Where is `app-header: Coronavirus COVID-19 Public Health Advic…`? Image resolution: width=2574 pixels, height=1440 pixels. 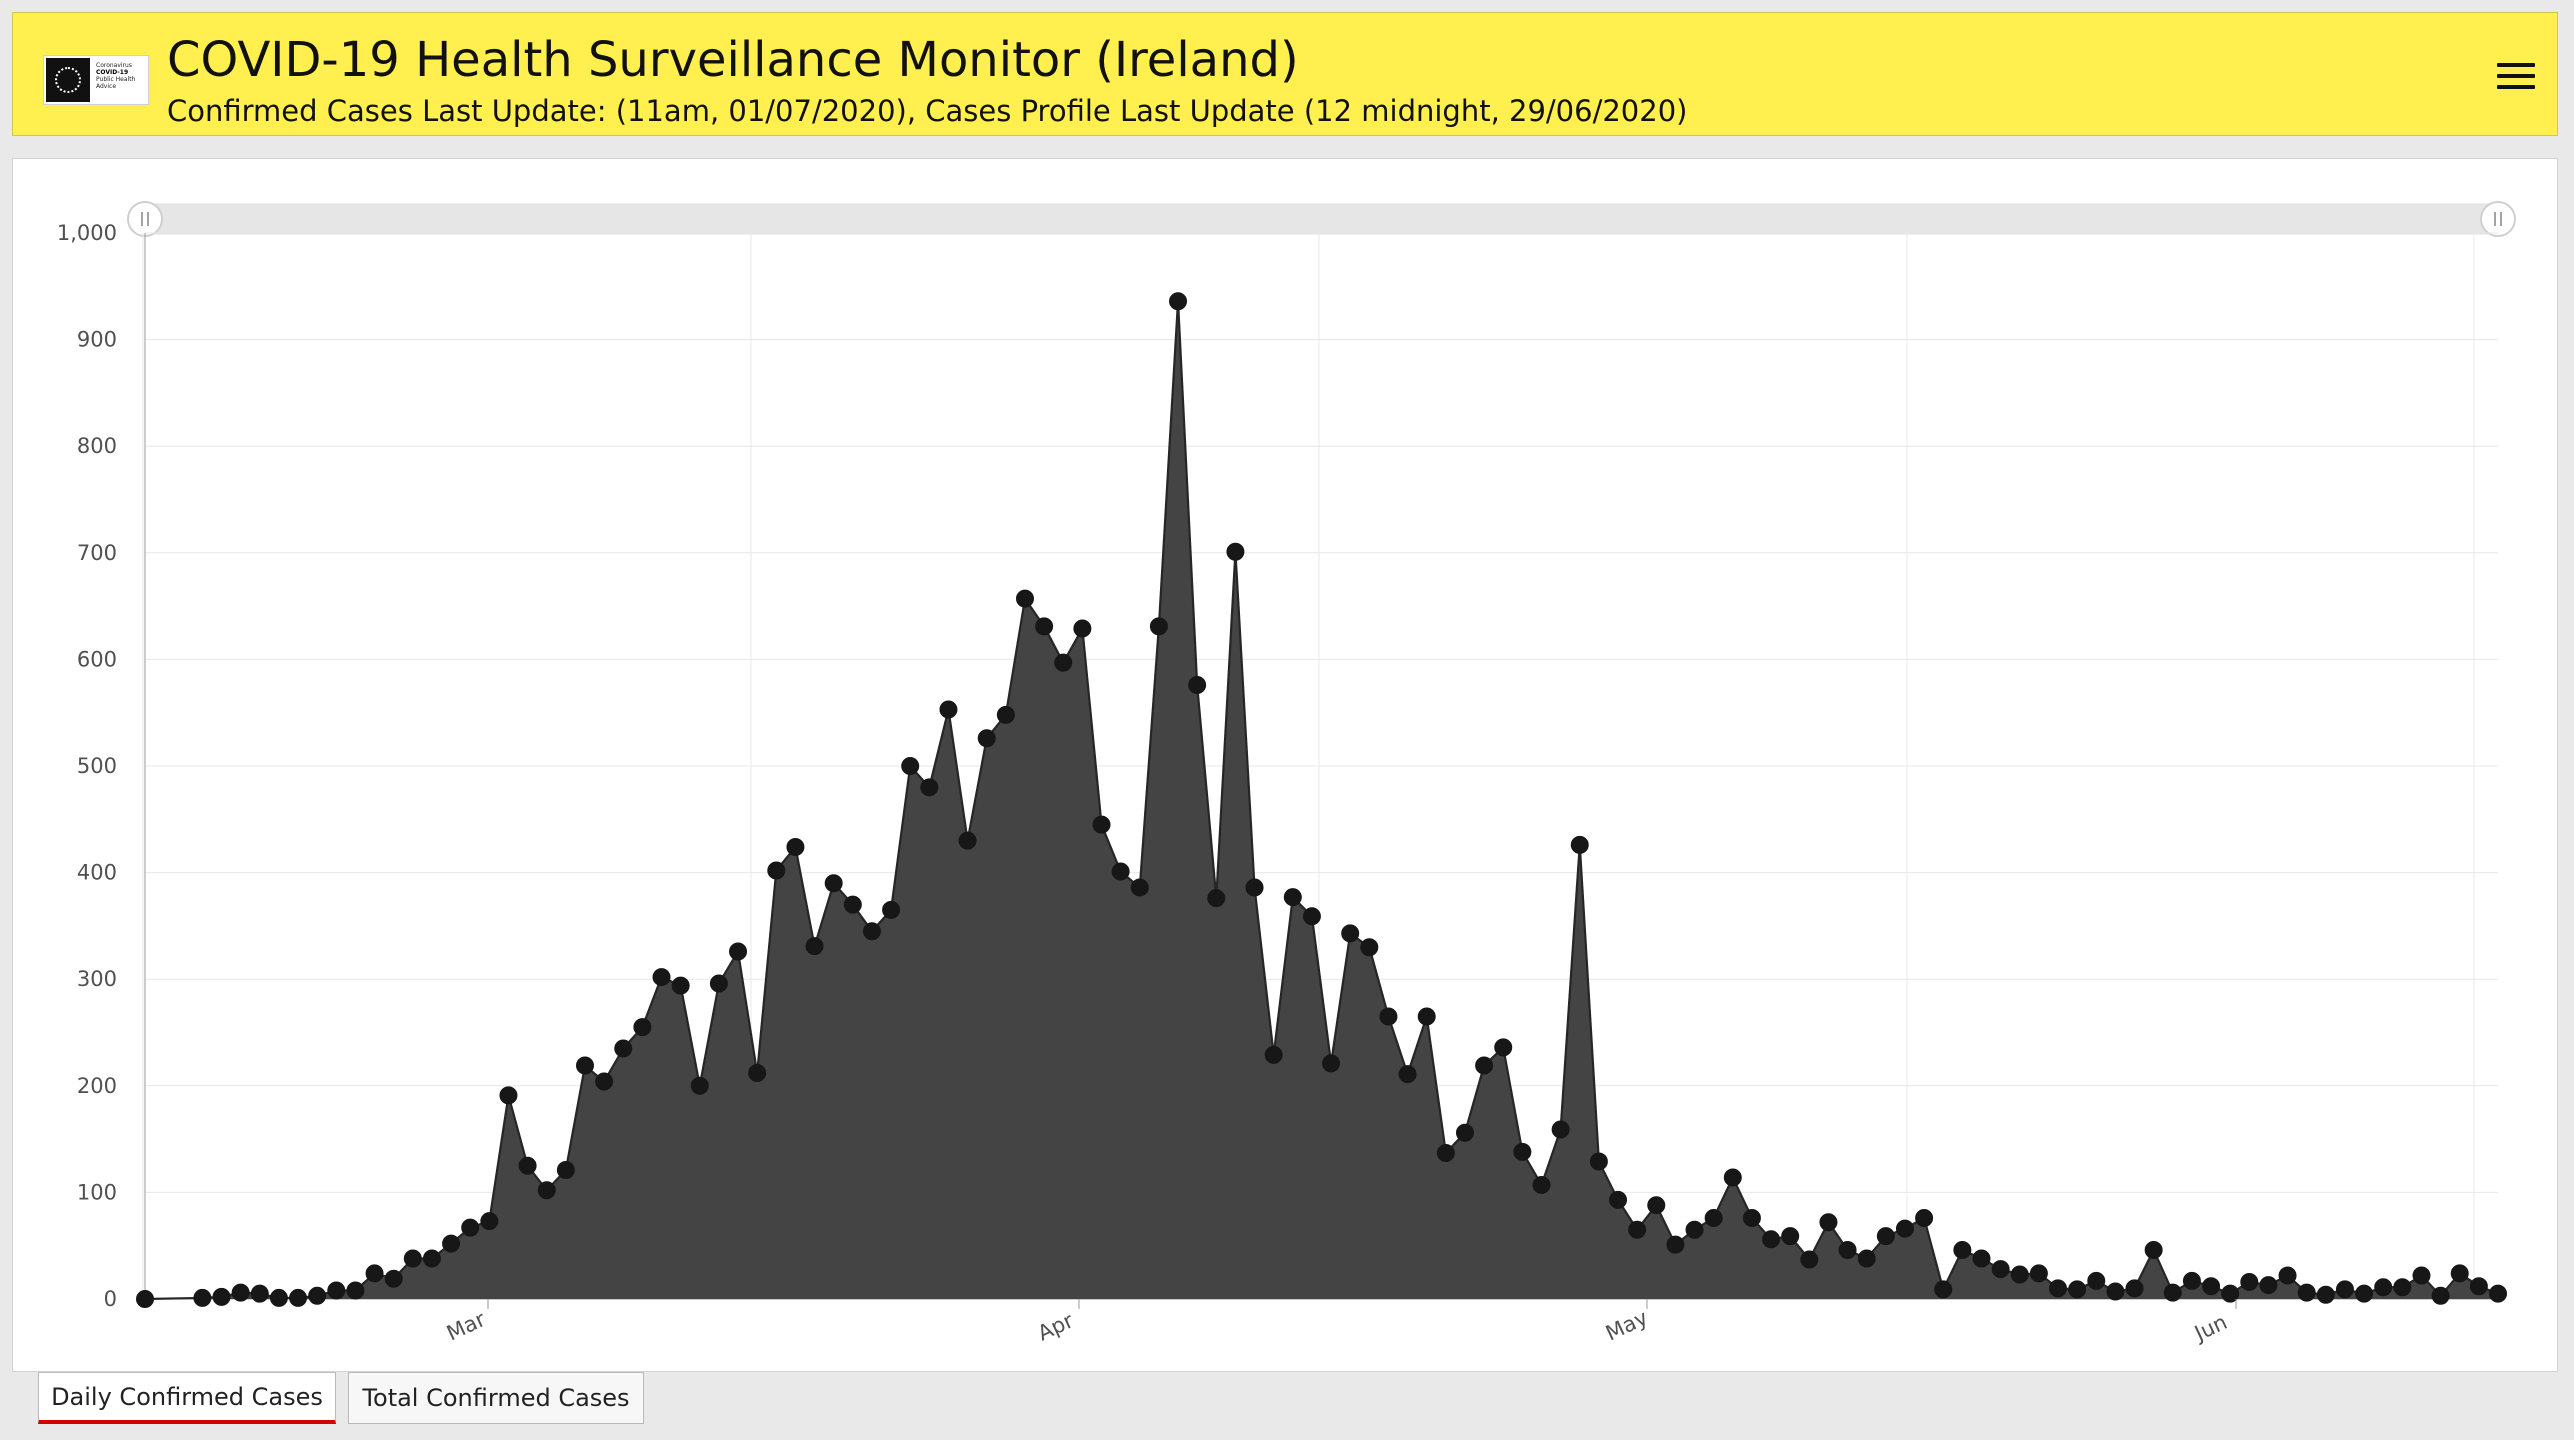
app-header: Coronavirus COVID-19 Public Health Advic… is located at coordinates (1285, 74).